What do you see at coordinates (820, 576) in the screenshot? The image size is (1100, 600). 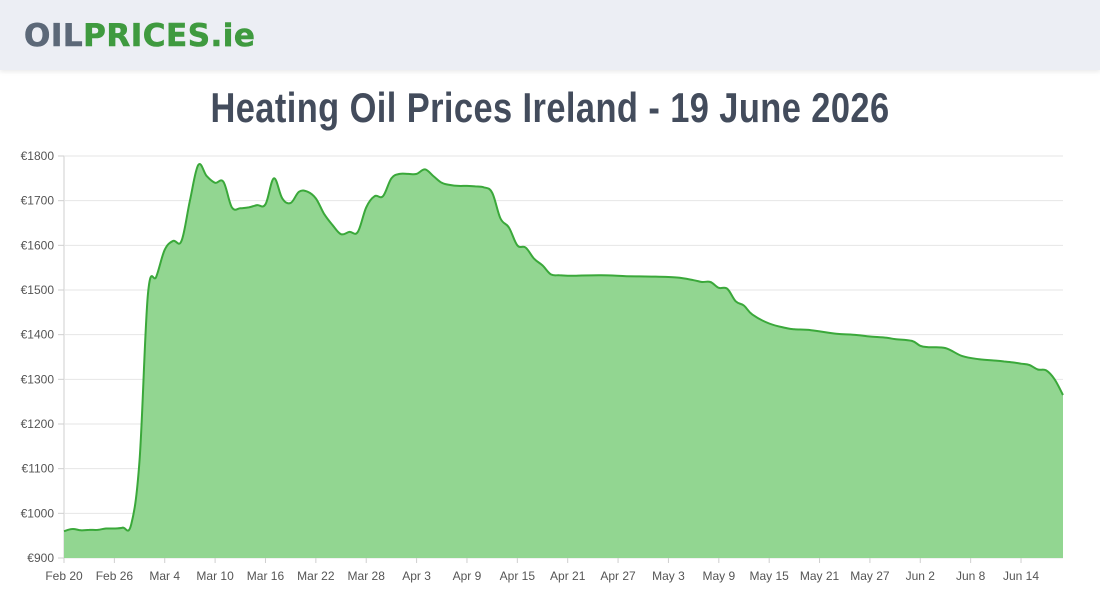 I see `x-tick-label: May 21` at bounding box center [820, 576].